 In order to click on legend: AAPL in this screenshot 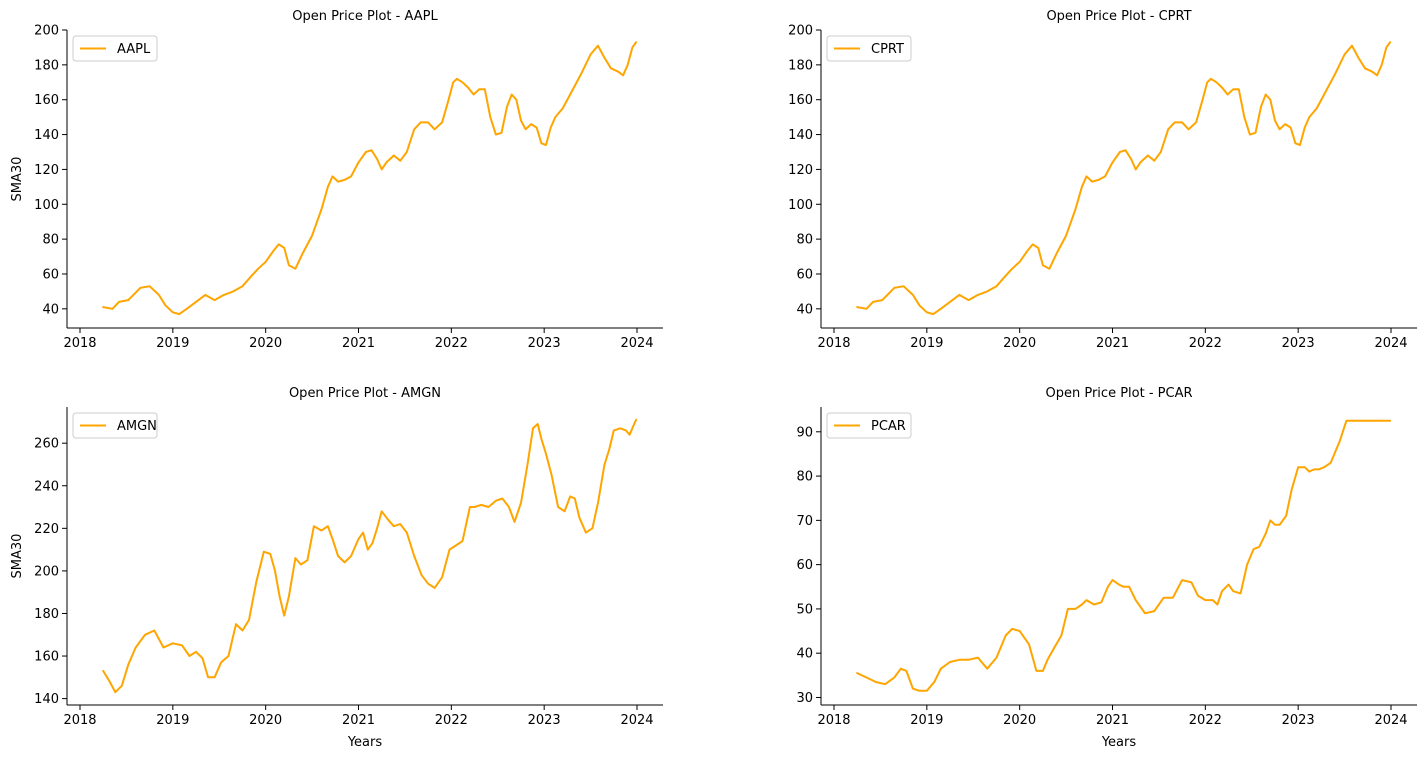, I will do `click(115, 48)`.